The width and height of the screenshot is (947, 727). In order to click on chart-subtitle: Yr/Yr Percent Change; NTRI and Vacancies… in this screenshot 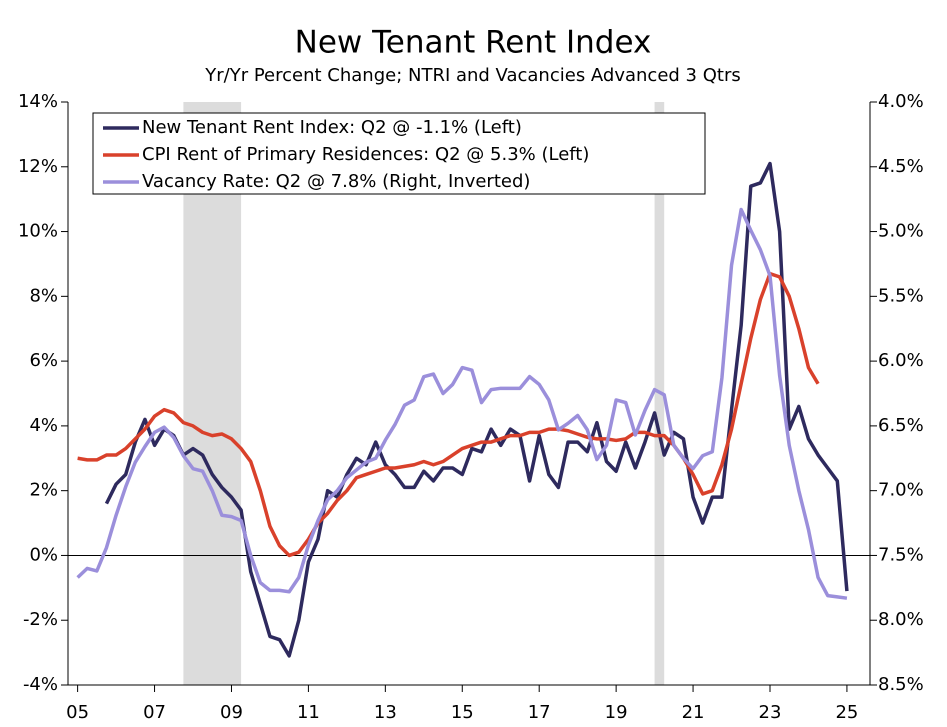, I will do `click(472, 75)`.